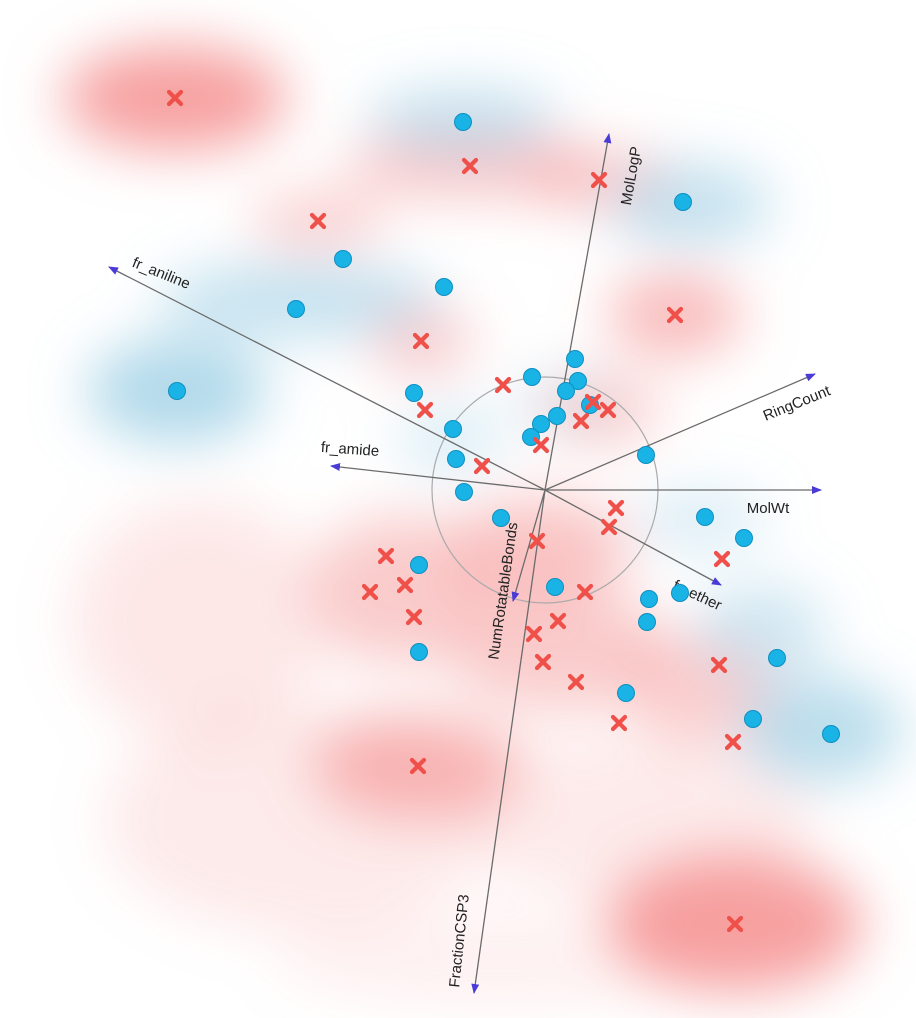 Image resolution: width=916 pixels, height=1018 pixels. I want to click on loading-vector-numrotatablebonds, so click(528, 545).